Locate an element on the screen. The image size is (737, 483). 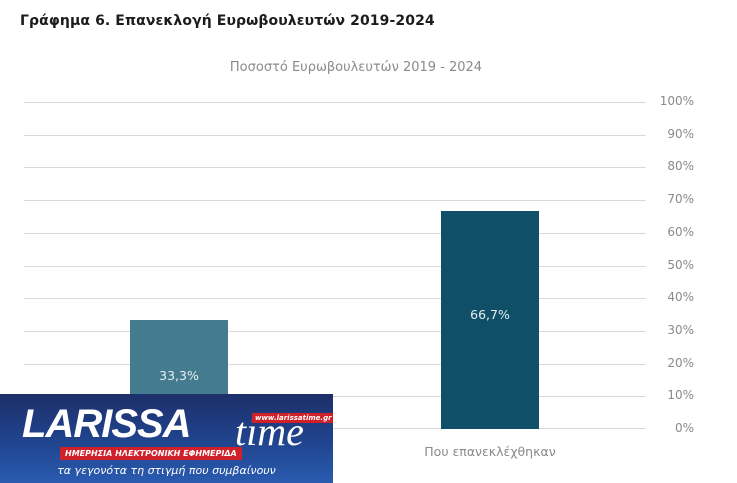
chart-title: Ποσοστό Ευρωβουλευτών 2019 - 2024 is located at coordinates (356, 67).